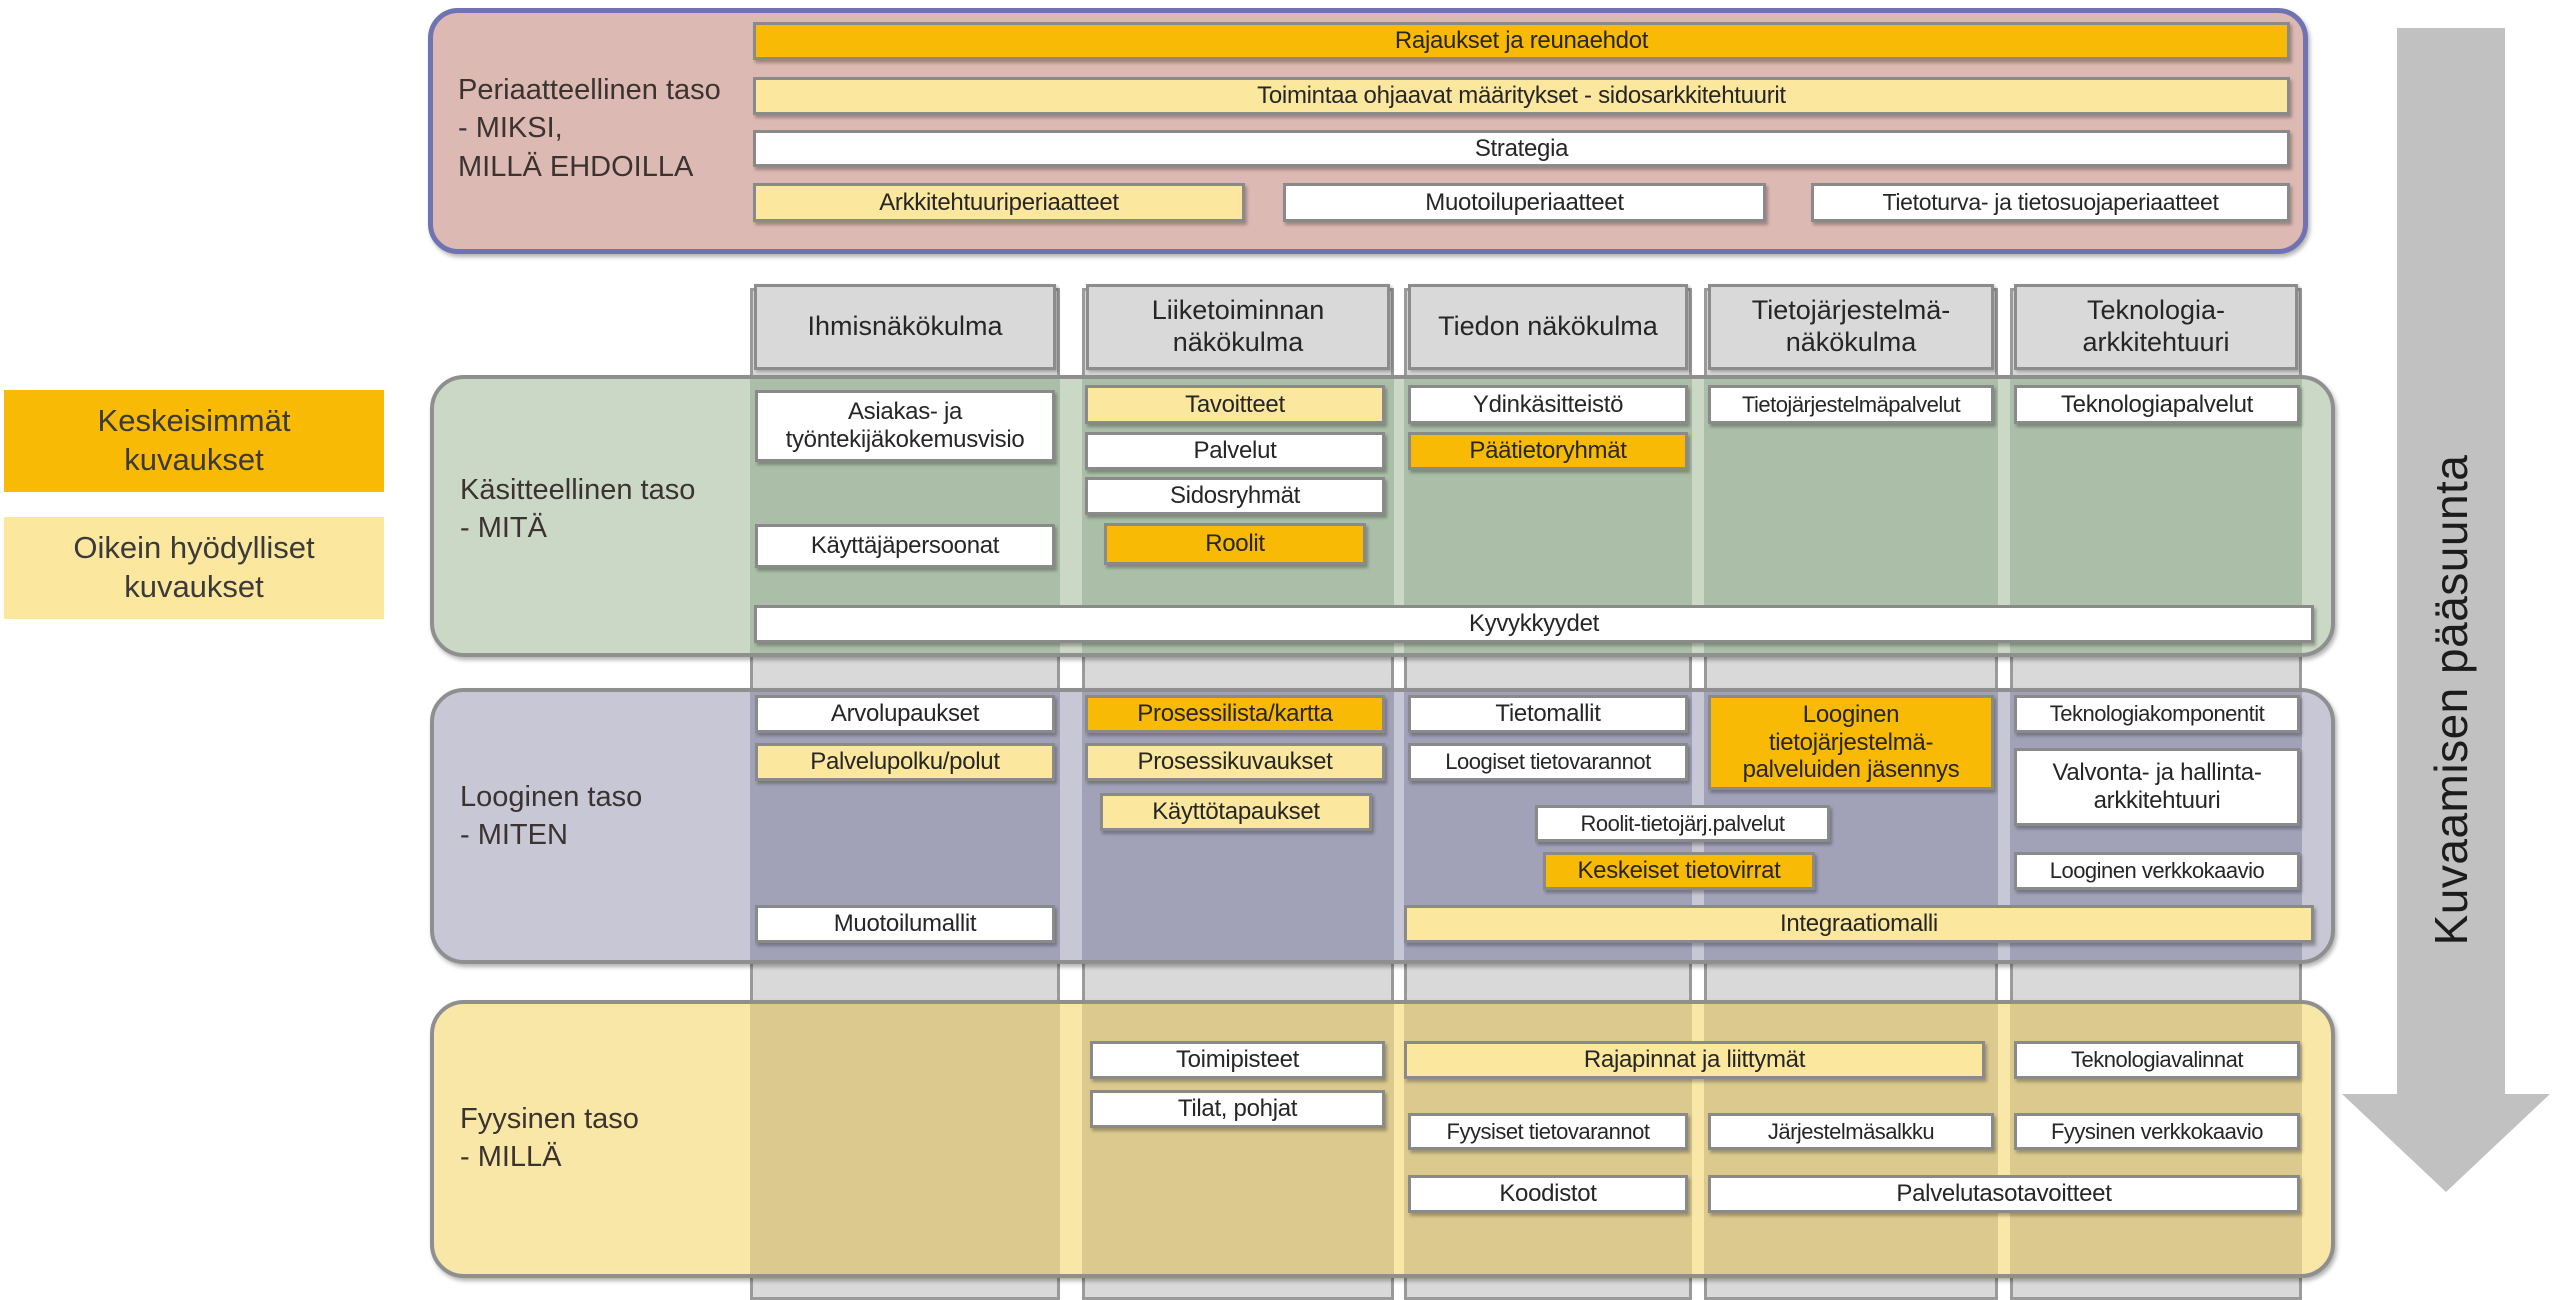 The image size is (2560, 1300). Describe the element at coordinates (2004, 1194) in the screenshot. I see `box-palvelutasotavoitteet: Palvelutasotavoitteet` at that location.